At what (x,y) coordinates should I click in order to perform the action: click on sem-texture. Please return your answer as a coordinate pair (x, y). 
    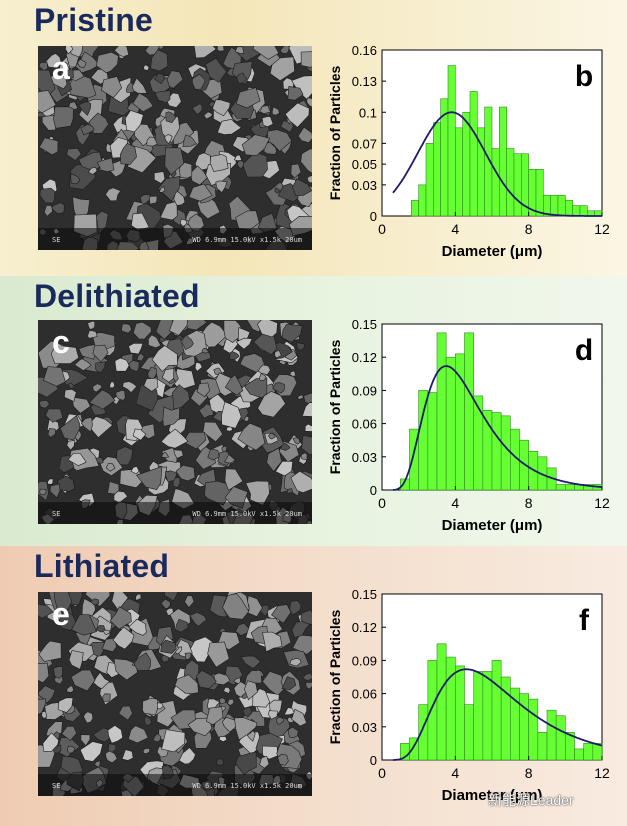
    Looking at the image, I should click on (175, 148).